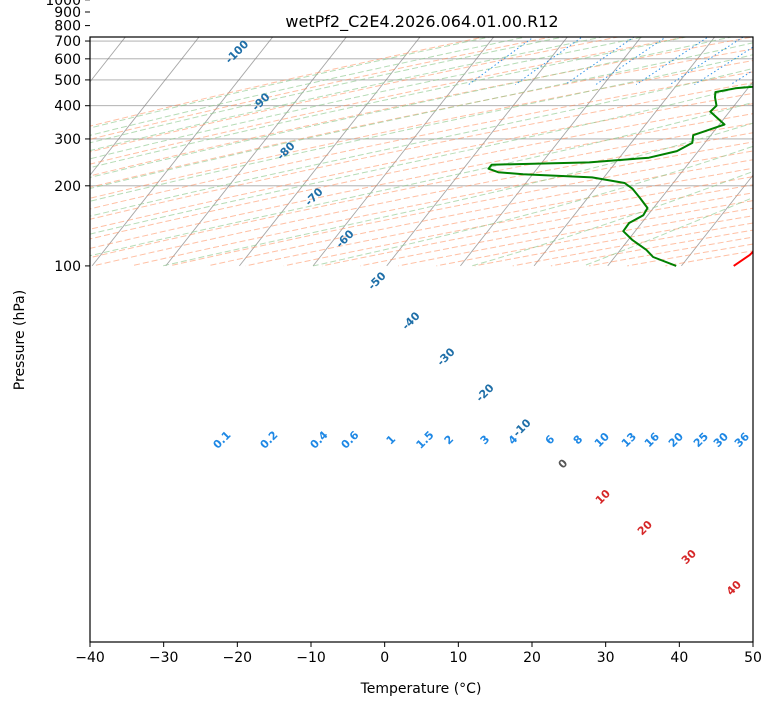 The image size is (775, 708). Describe the element at coordinates (384, 658) in the screenshot. I see `x-tick-label: 0` at that location.